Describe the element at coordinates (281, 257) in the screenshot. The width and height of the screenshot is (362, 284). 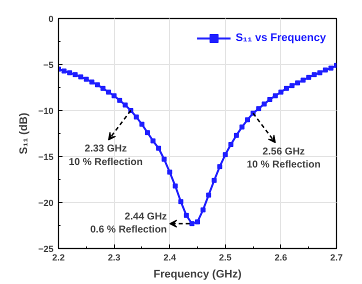
I see `x-tick-label: 2.6` at that location.